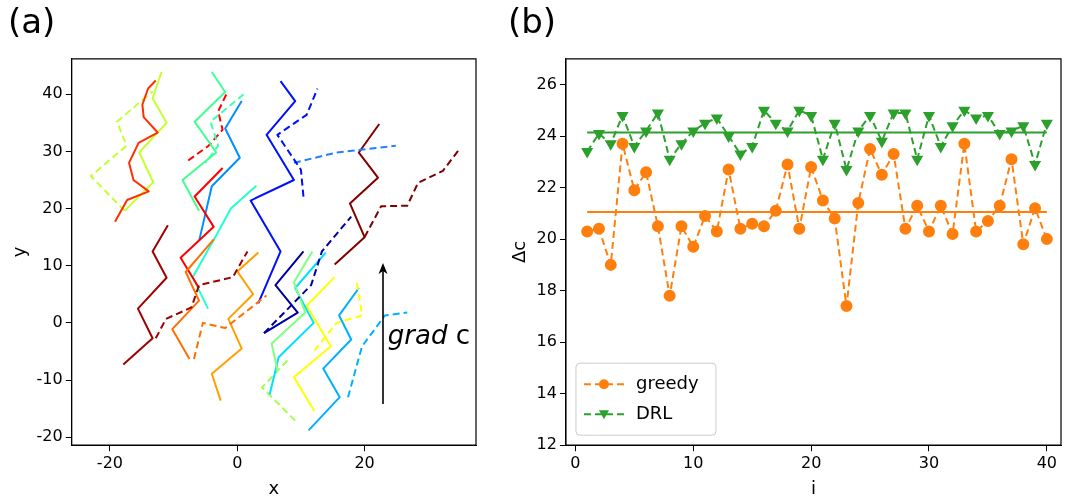  What do you see at coordinates (667, 382) in the screenshot?
I see `legend-label: greedy` at bounding box center [667, 382].